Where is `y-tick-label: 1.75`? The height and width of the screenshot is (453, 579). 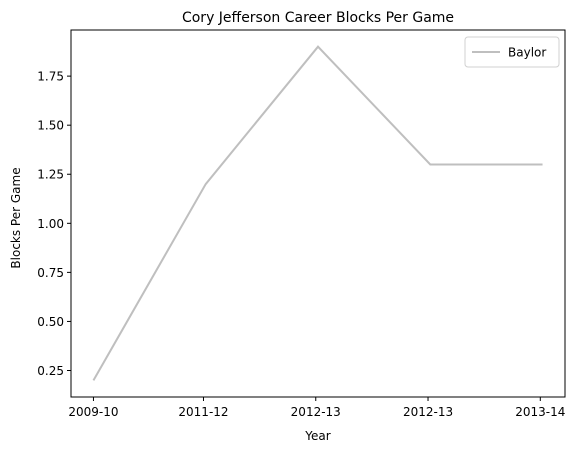 y-tick-label: 1.75 is located at coordinates (50, 77).